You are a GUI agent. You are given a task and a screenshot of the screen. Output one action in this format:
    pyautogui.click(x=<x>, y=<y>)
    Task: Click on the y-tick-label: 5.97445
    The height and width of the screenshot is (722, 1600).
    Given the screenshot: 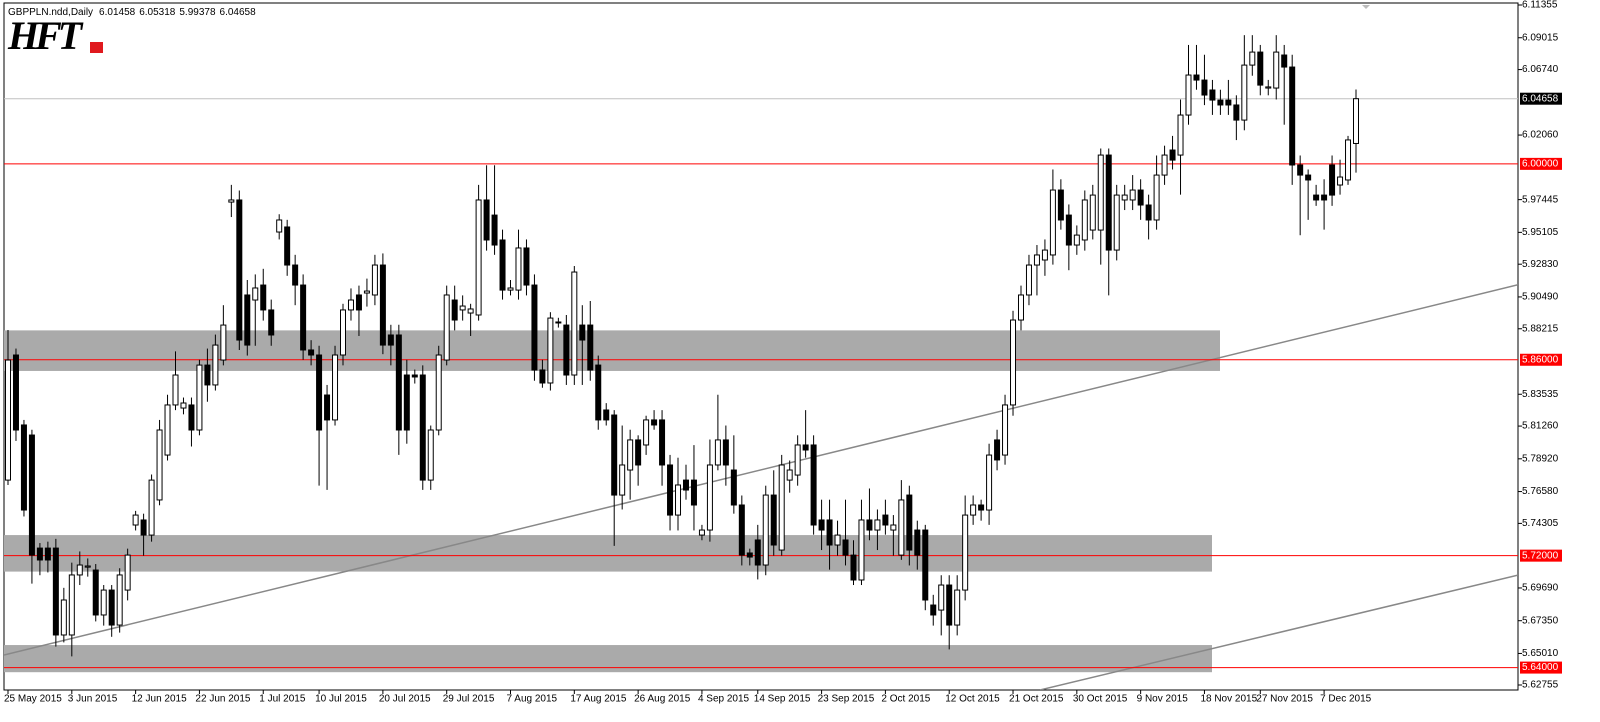 What is the action you would take?
    pyautogui.click(x=1540, y=199)
    